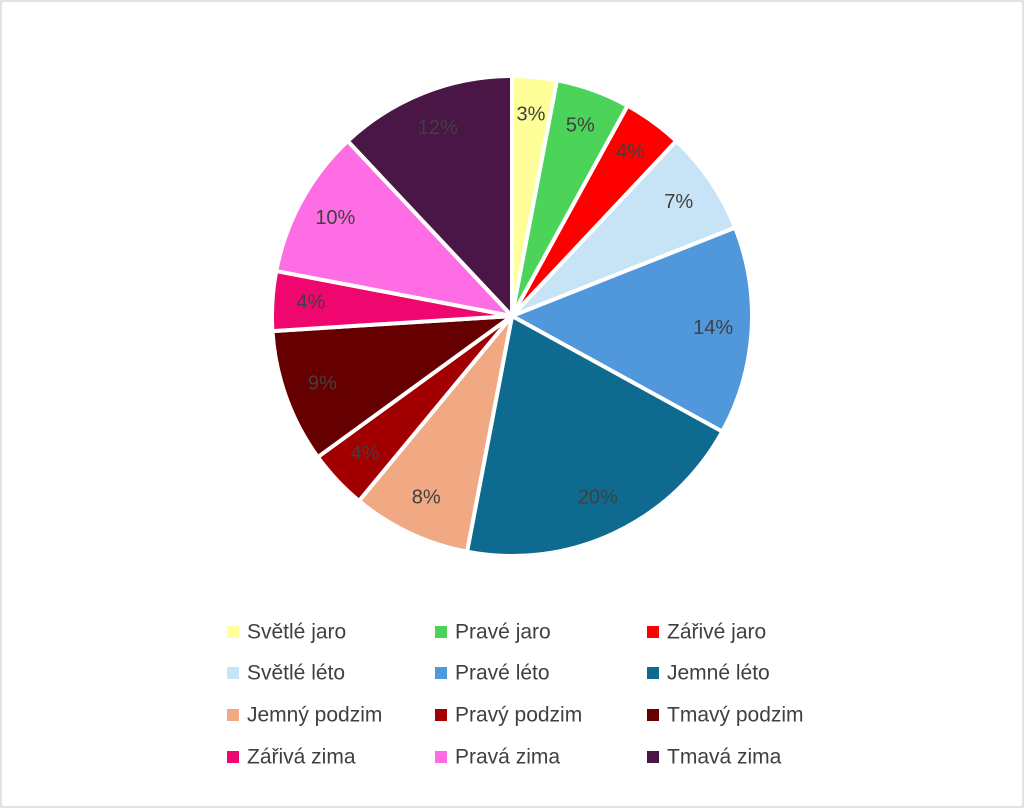 The width and height of the screenshot is (1024, 808). Describe the element at coordinates (718, 673) in the screenshot. I see `legend-label: Jemné léto` at that location.